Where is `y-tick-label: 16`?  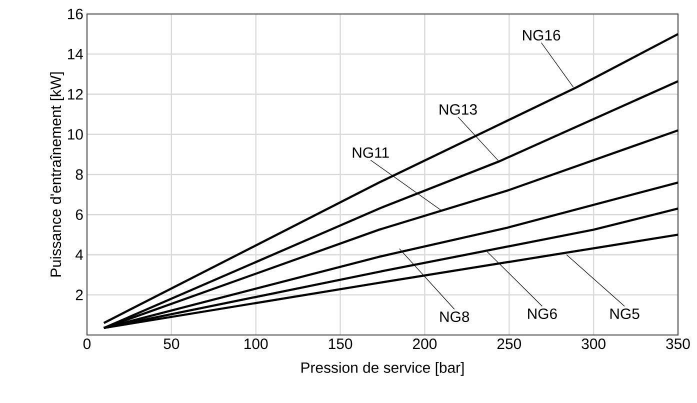 y-tick-label: 16 is located at coordinates (75, 14).